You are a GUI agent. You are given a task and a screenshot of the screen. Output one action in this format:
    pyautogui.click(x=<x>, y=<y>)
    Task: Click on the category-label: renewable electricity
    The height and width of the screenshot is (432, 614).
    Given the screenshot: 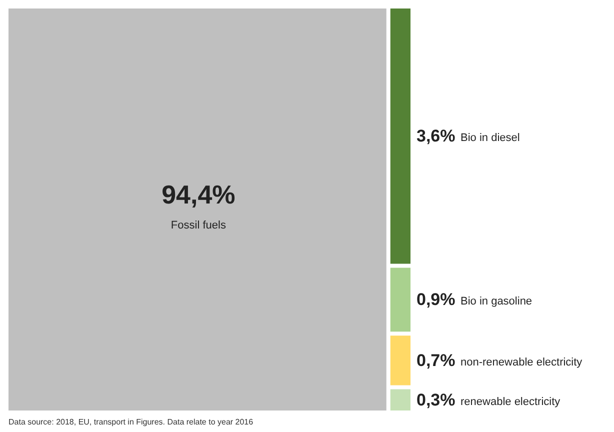 What is the action you would take?
    pyautogui.click(x=510, y=402)
    